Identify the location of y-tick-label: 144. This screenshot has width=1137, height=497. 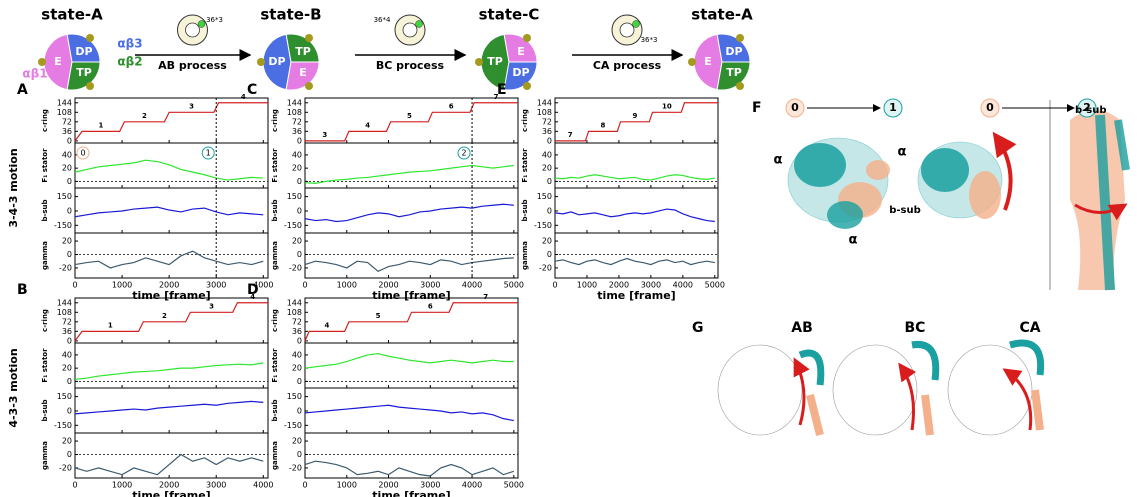
(64, 102).